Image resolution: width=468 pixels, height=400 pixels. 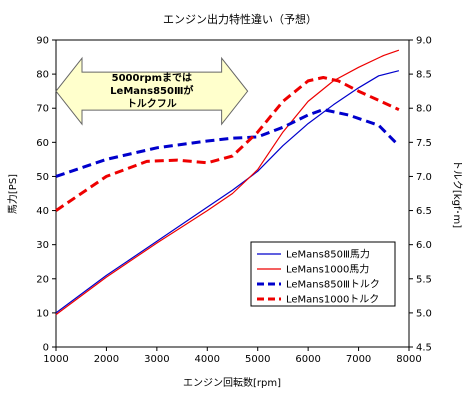 What do you see at coordinates (12, 194) in the screenshot?
I see `y-left-axis-label: 馬力[PS]` at bounding box center [12, 194].